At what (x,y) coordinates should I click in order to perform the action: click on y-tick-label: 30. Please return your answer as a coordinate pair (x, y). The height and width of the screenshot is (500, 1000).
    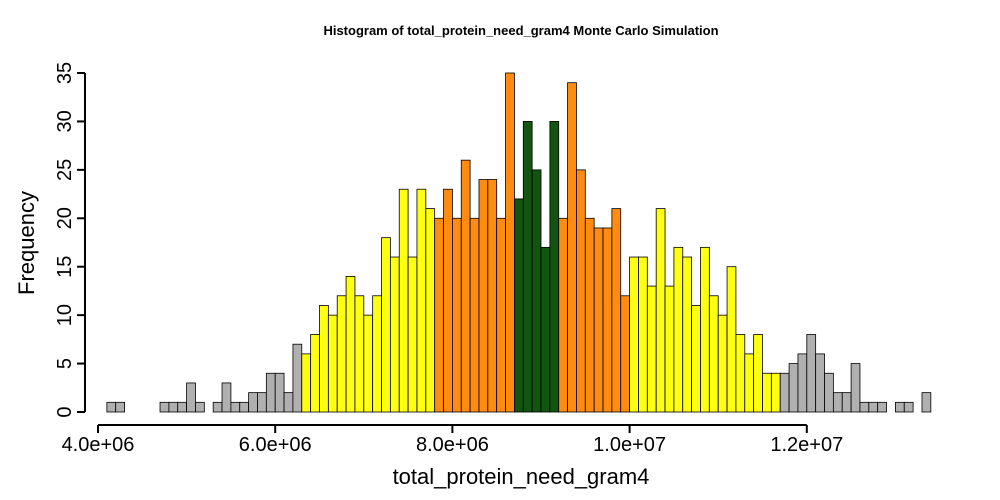
    Looking at the image, I should click on (65, 121).